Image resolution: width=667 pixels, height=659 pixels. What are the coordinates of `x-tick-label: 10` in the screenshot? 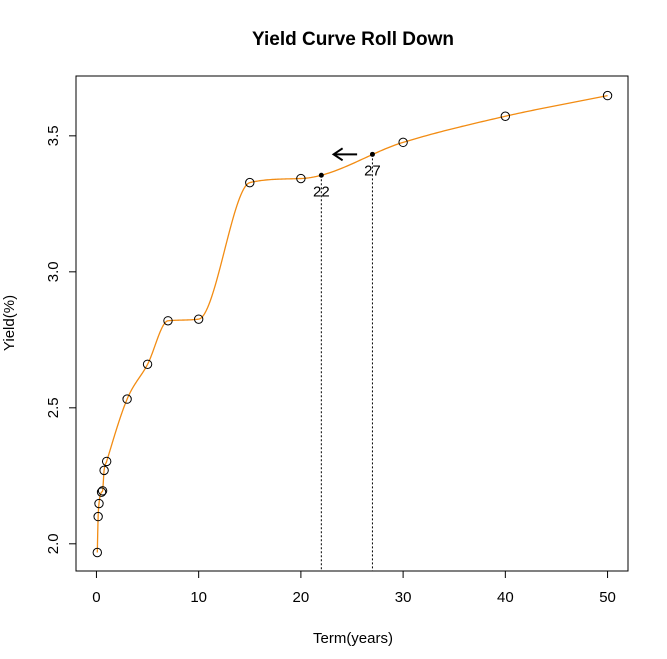 It's located at (198, 597).